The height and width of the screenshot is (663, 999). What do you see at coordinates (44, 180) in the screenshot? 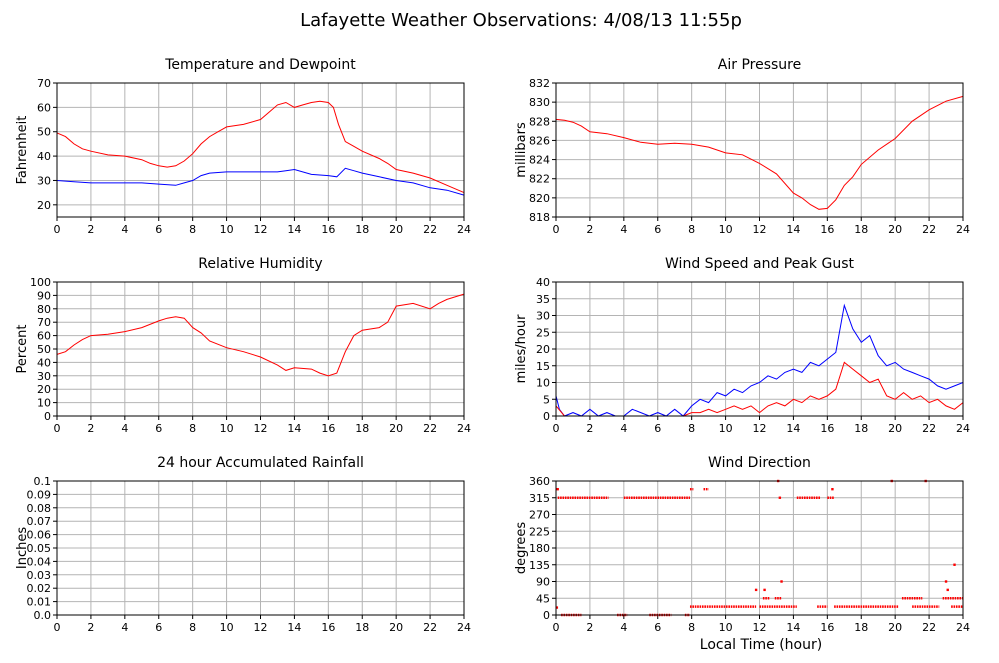
I see `temperature-y-tick-label: 30` at bounding box center [44, 180].